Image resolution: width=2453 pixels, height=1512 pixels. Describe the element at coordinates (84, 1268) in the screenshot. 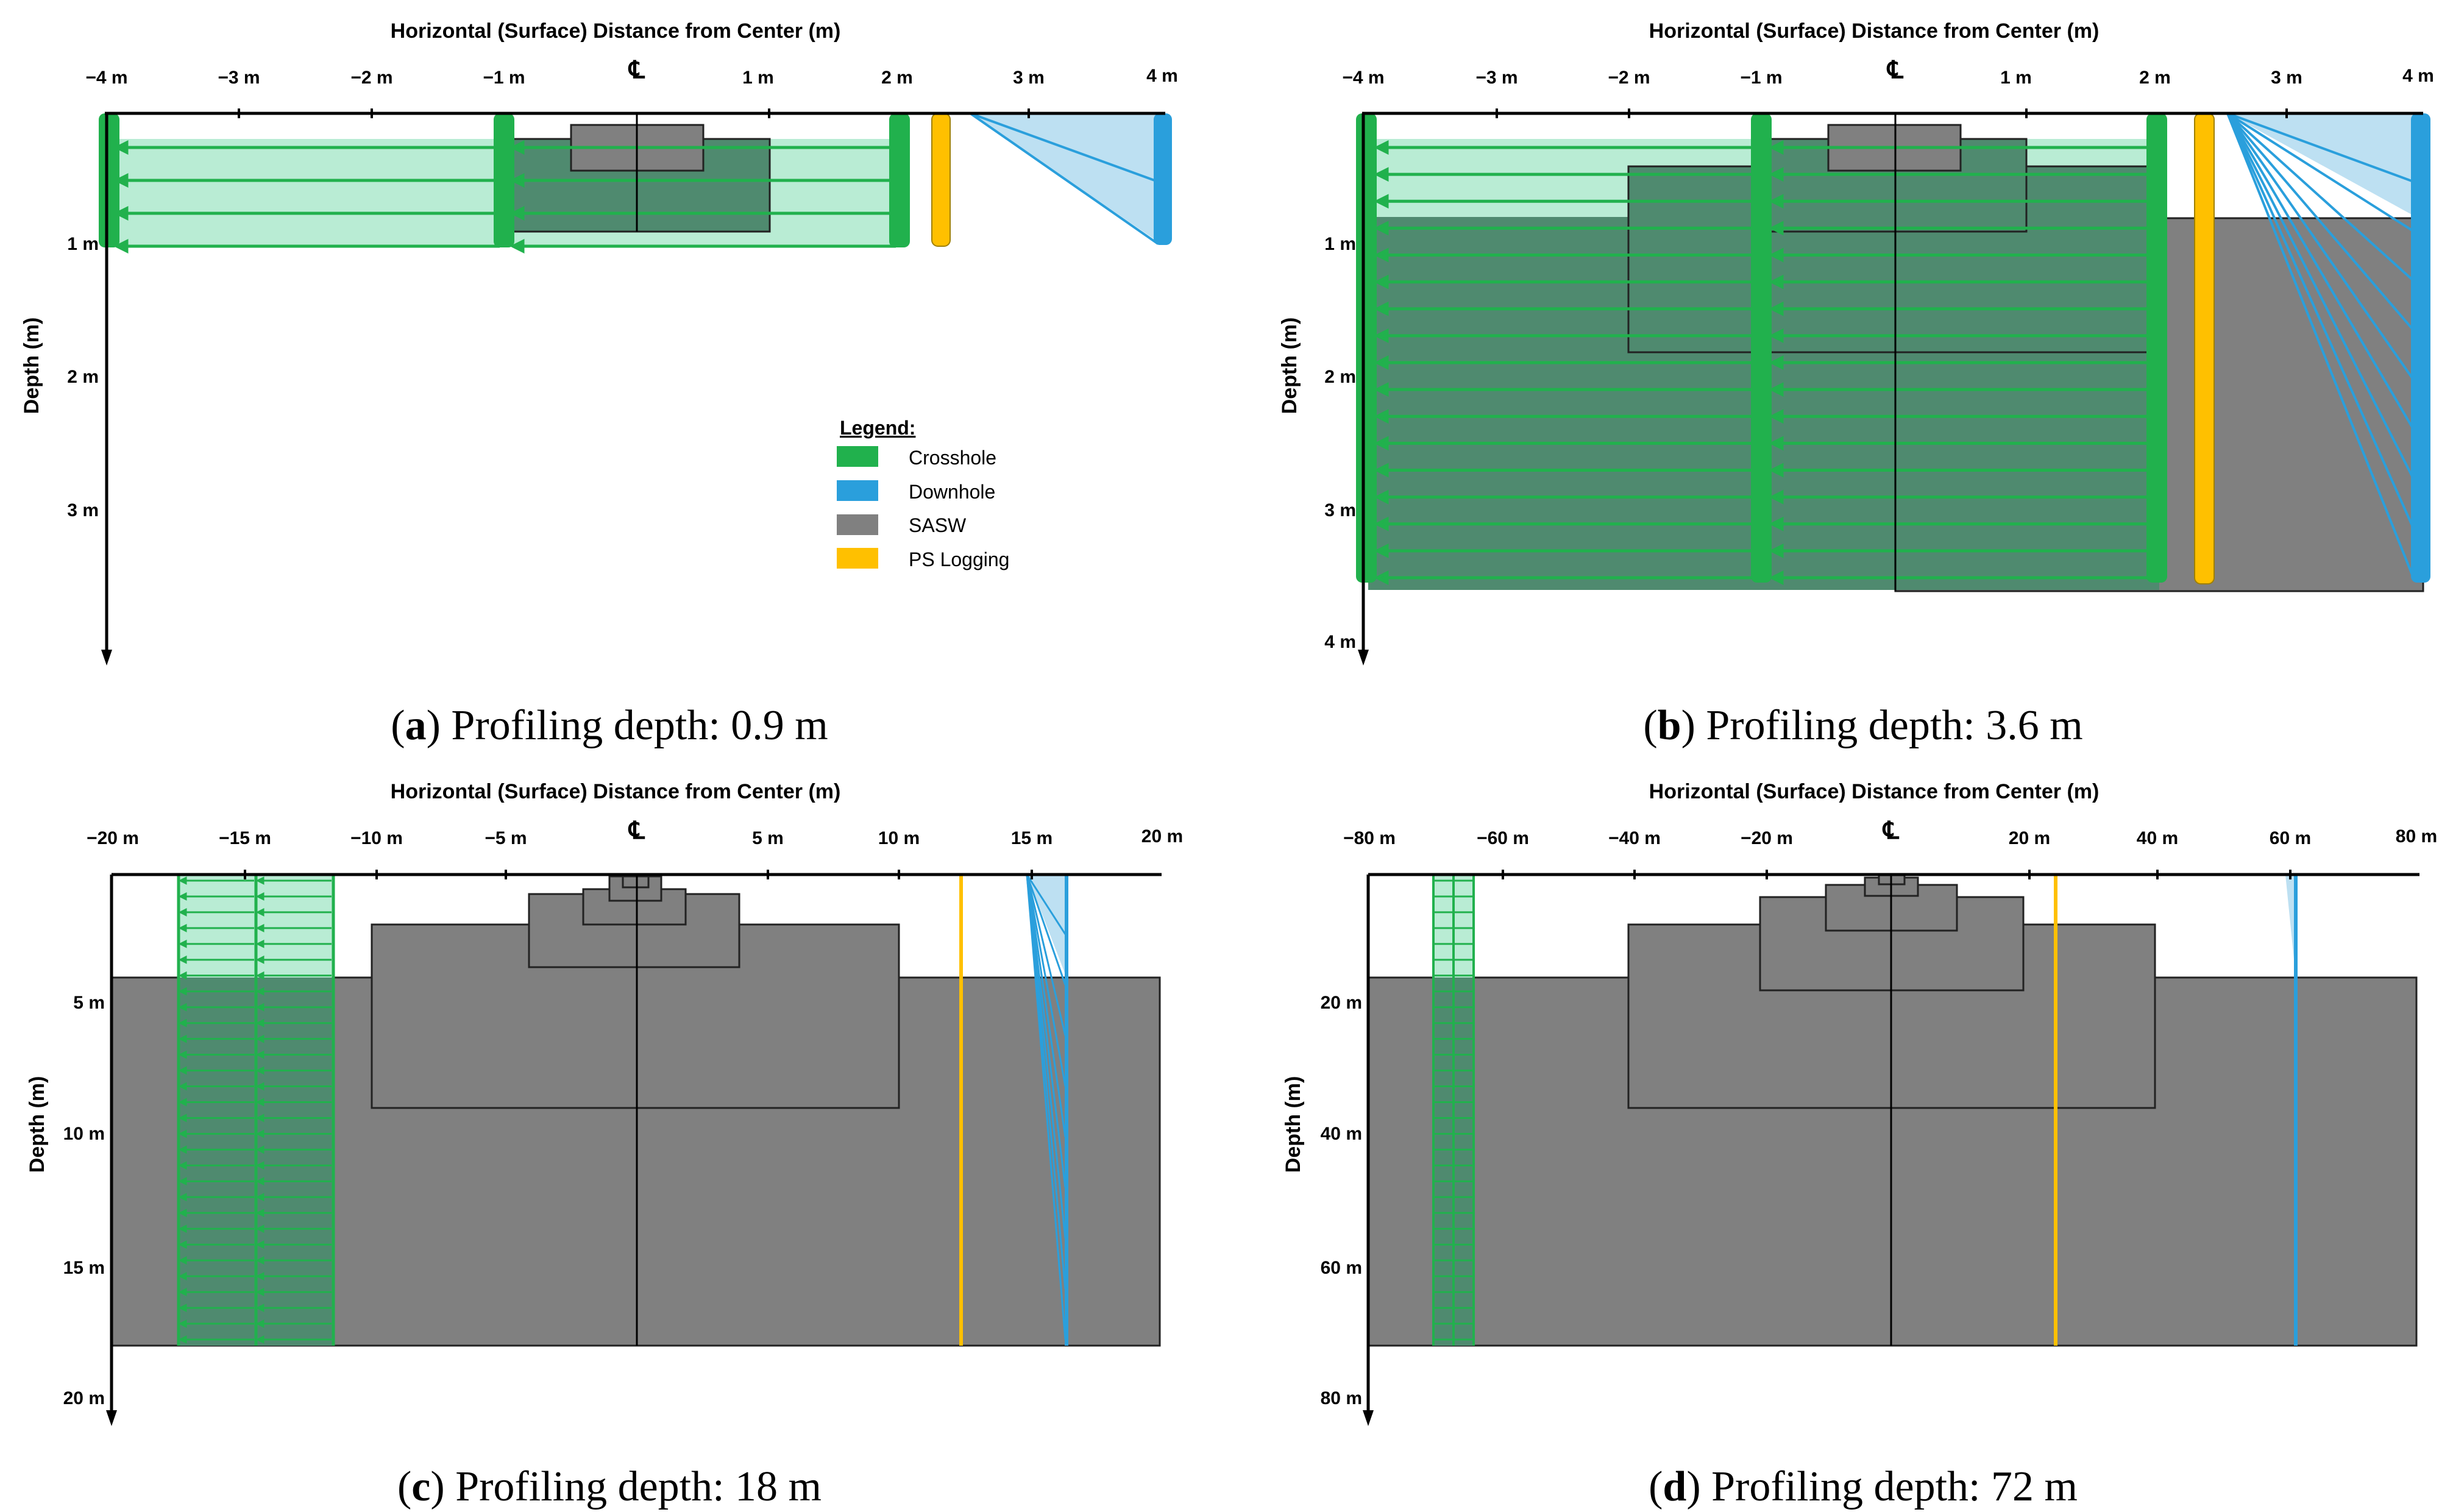

I see `y-tick-label: 15 m` at that location.